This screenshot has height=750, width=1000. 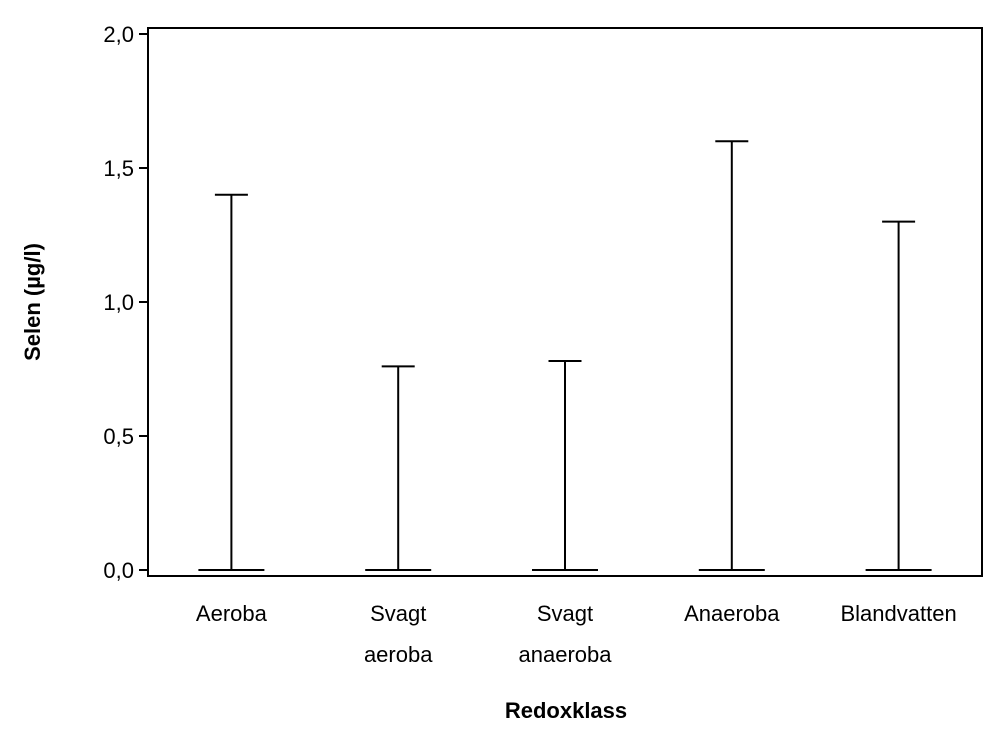 What do you see at coordinates (398, 654) in the screenshot?
I see `x-category-label: aeroba` at bounding box center [398, 654].